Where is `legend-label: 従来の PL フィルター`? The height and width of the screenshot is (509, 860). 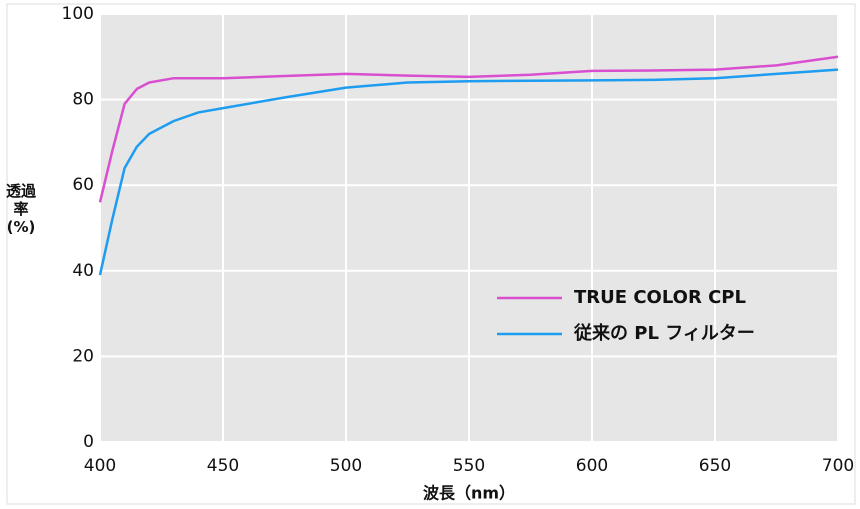
legend-label: 従来の PL フィルター is located at coordinates (664, 333).